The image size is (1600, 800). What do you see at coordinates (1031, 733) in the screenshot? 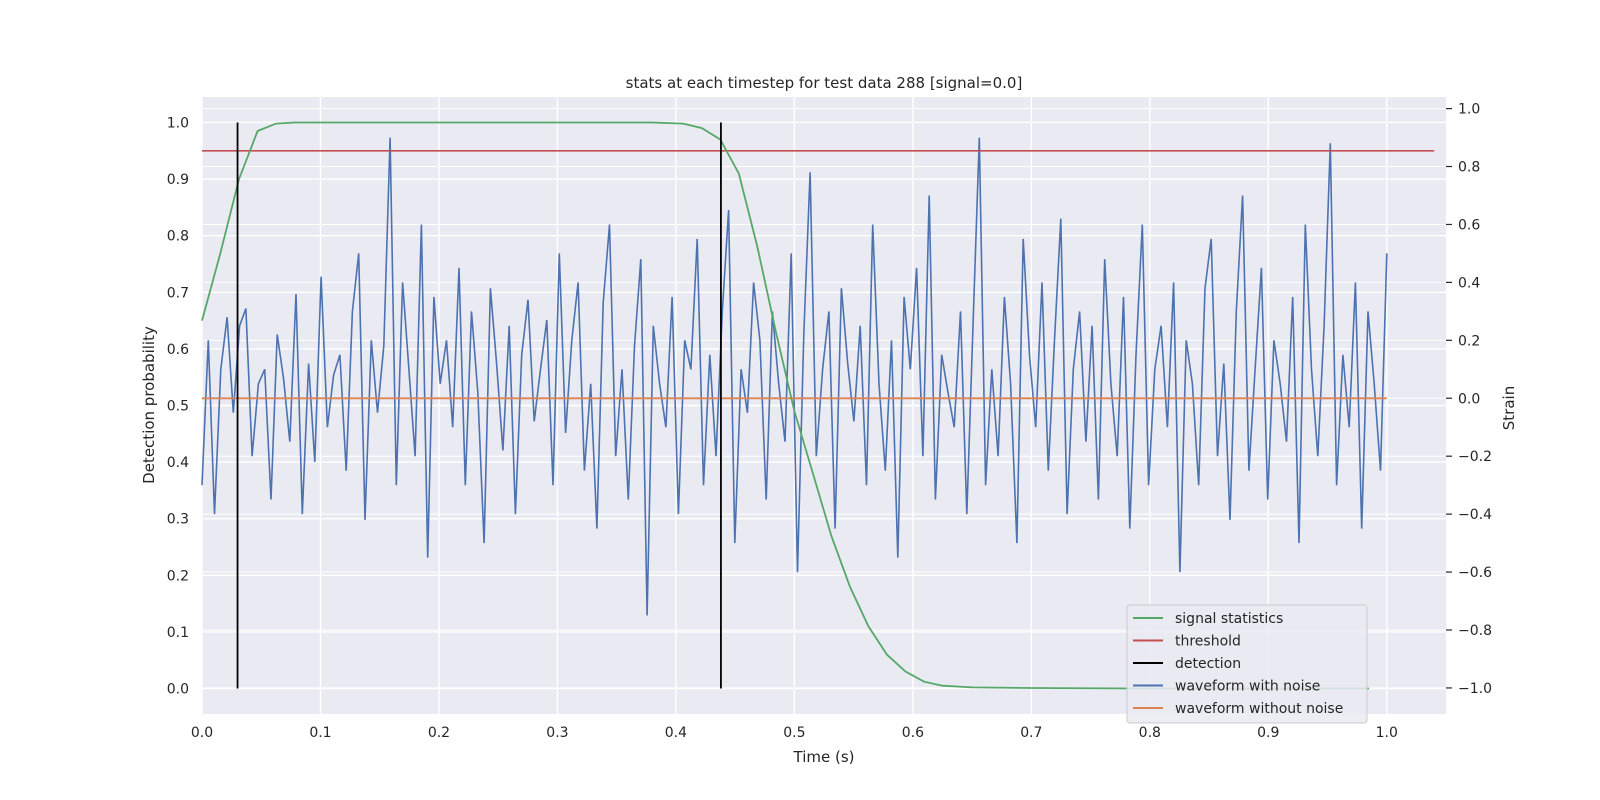
I see `x-tick-label: 0.7` at bounding box center [1031, 733].